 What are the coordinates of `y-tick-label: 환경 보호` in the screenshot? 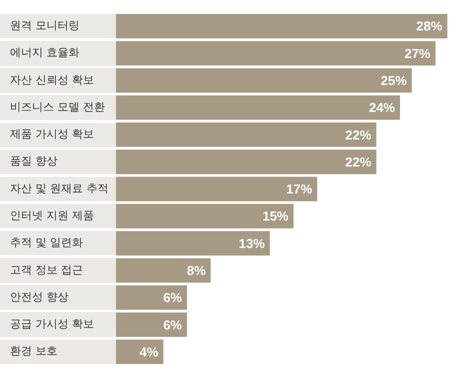 It's located at (34, 351).